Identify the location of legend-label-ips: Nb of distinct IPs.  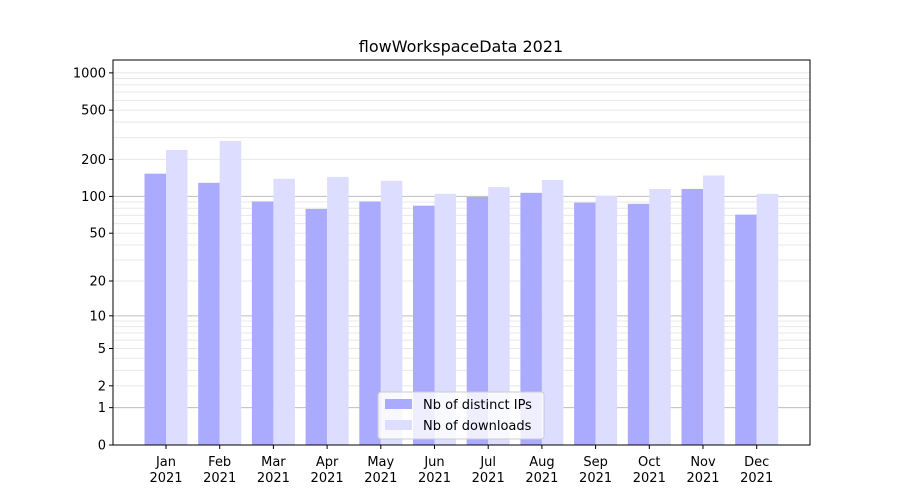
(477, 405).